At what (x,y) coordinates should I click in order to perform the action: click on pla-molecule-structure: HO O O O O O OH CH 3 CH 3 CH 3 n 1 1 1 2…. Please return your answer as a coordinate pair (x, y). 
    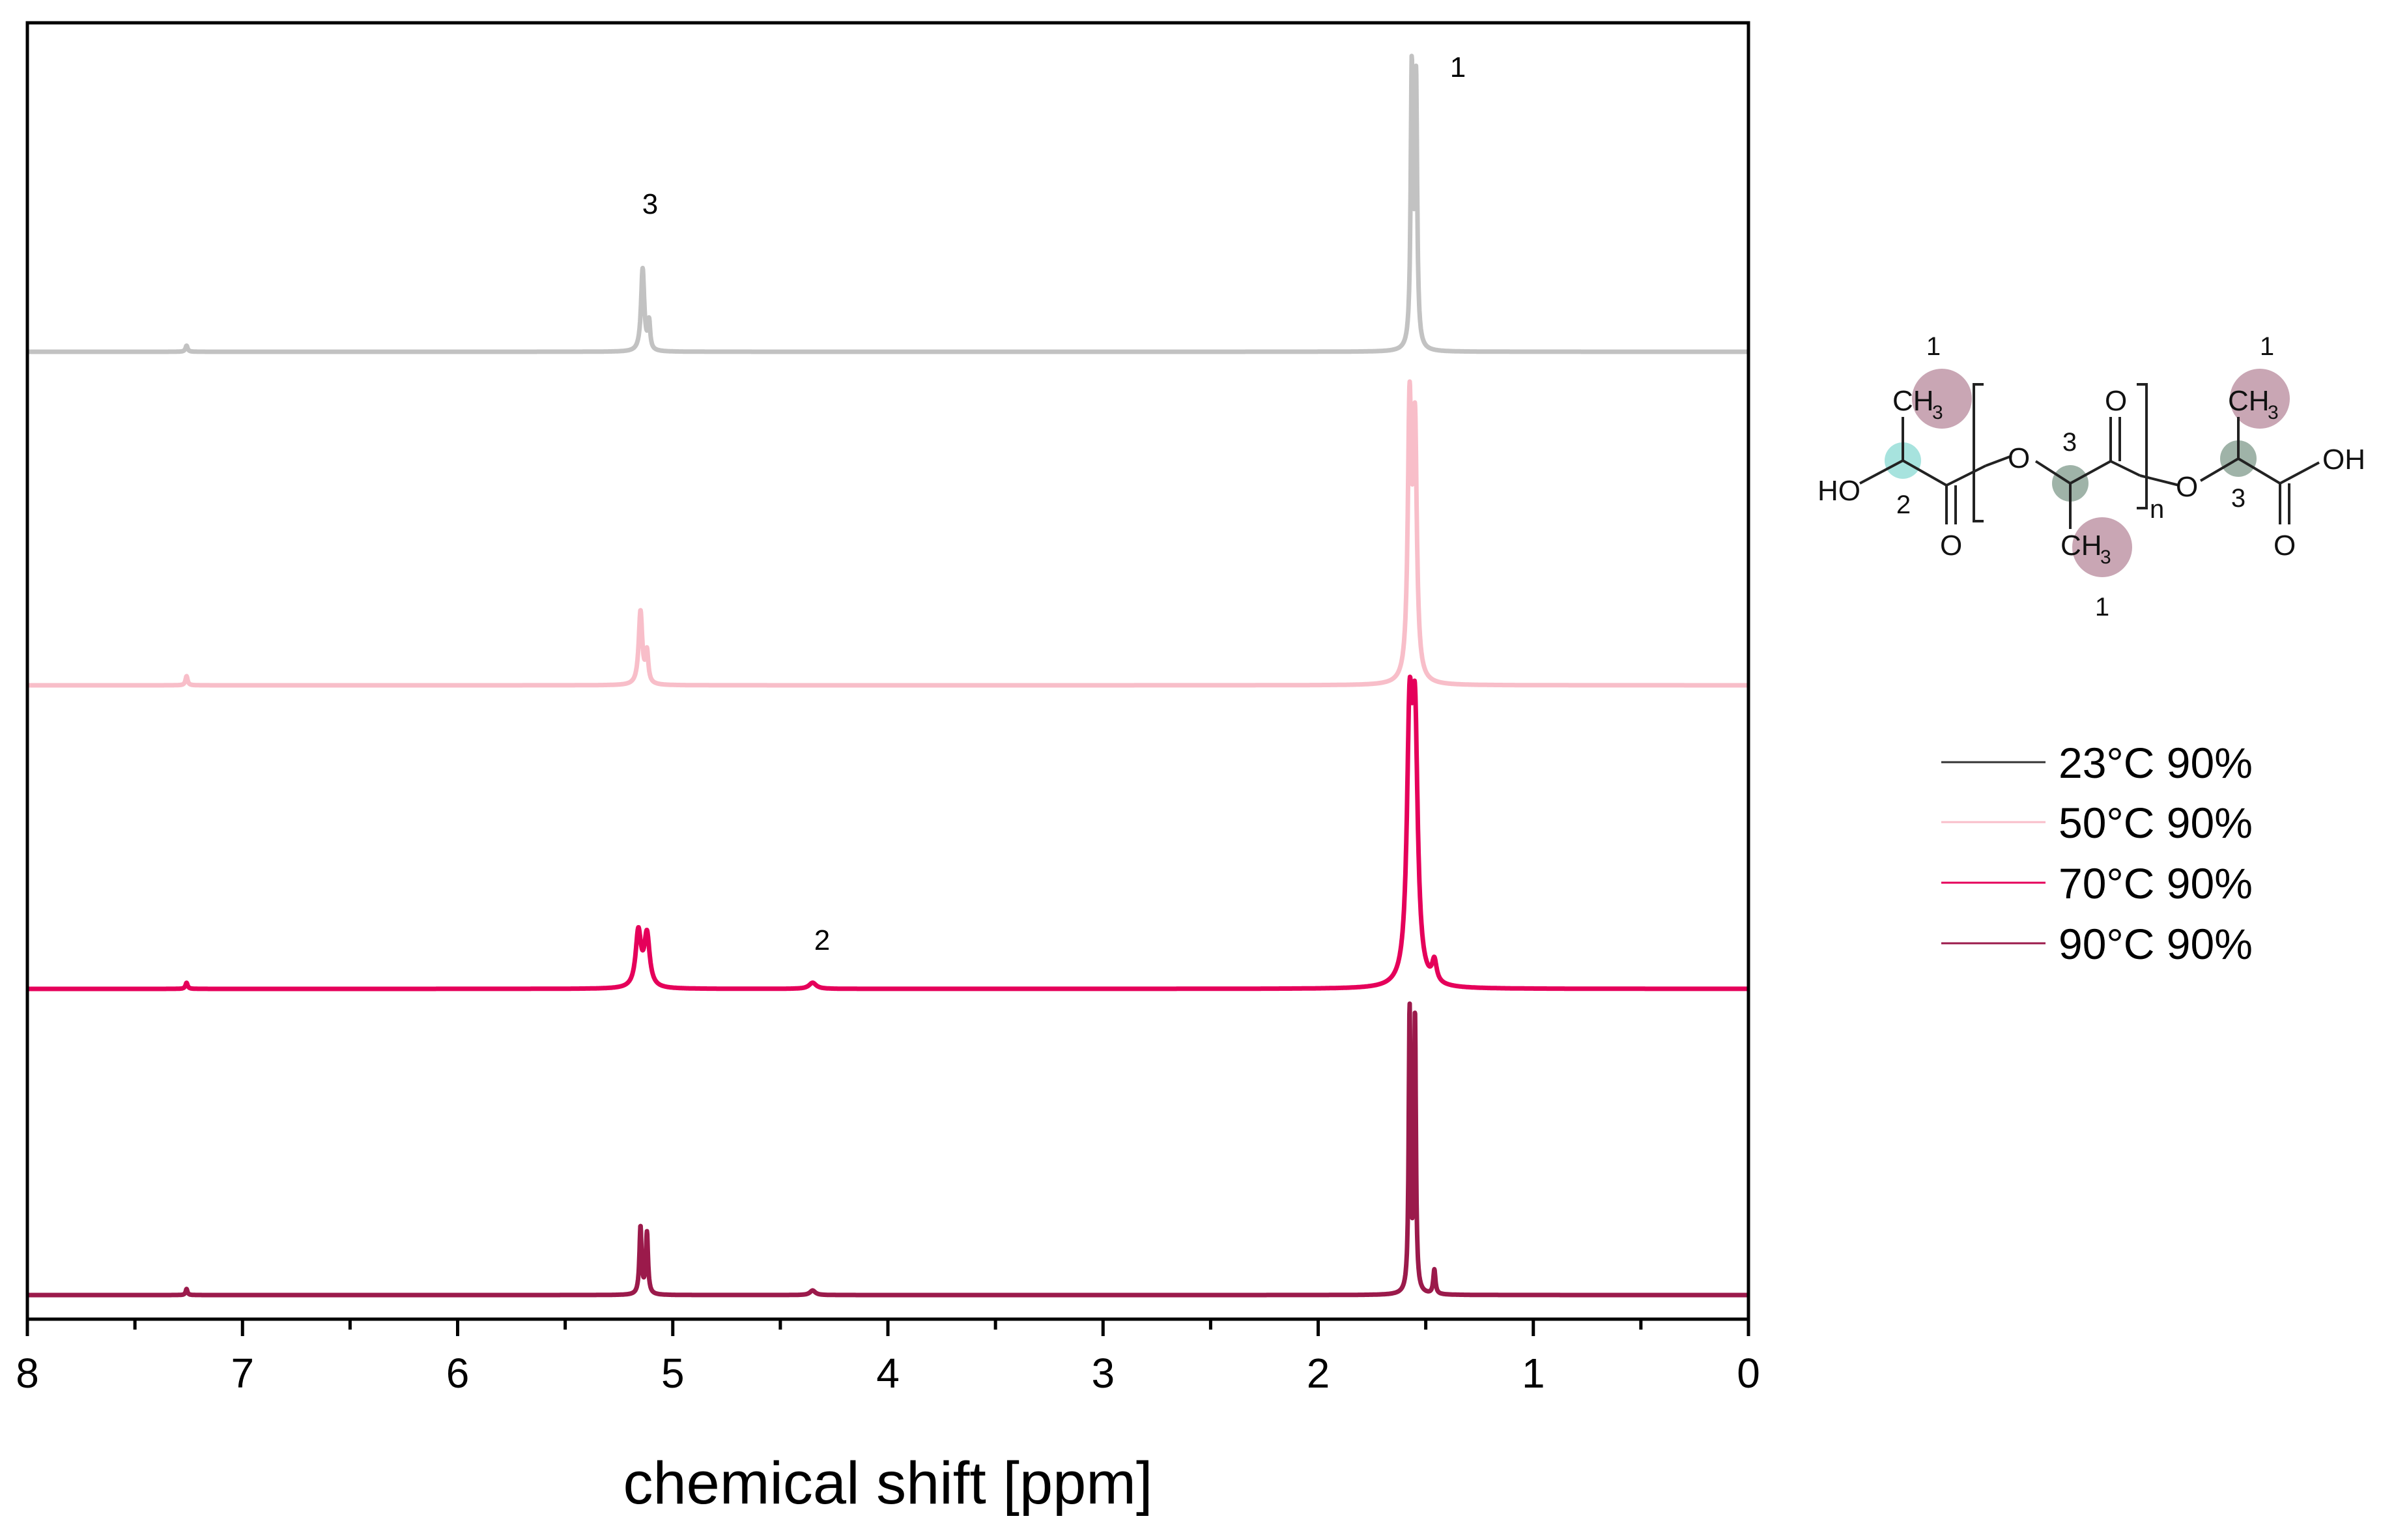
    Looking at the image, I should click on (2091, 476).